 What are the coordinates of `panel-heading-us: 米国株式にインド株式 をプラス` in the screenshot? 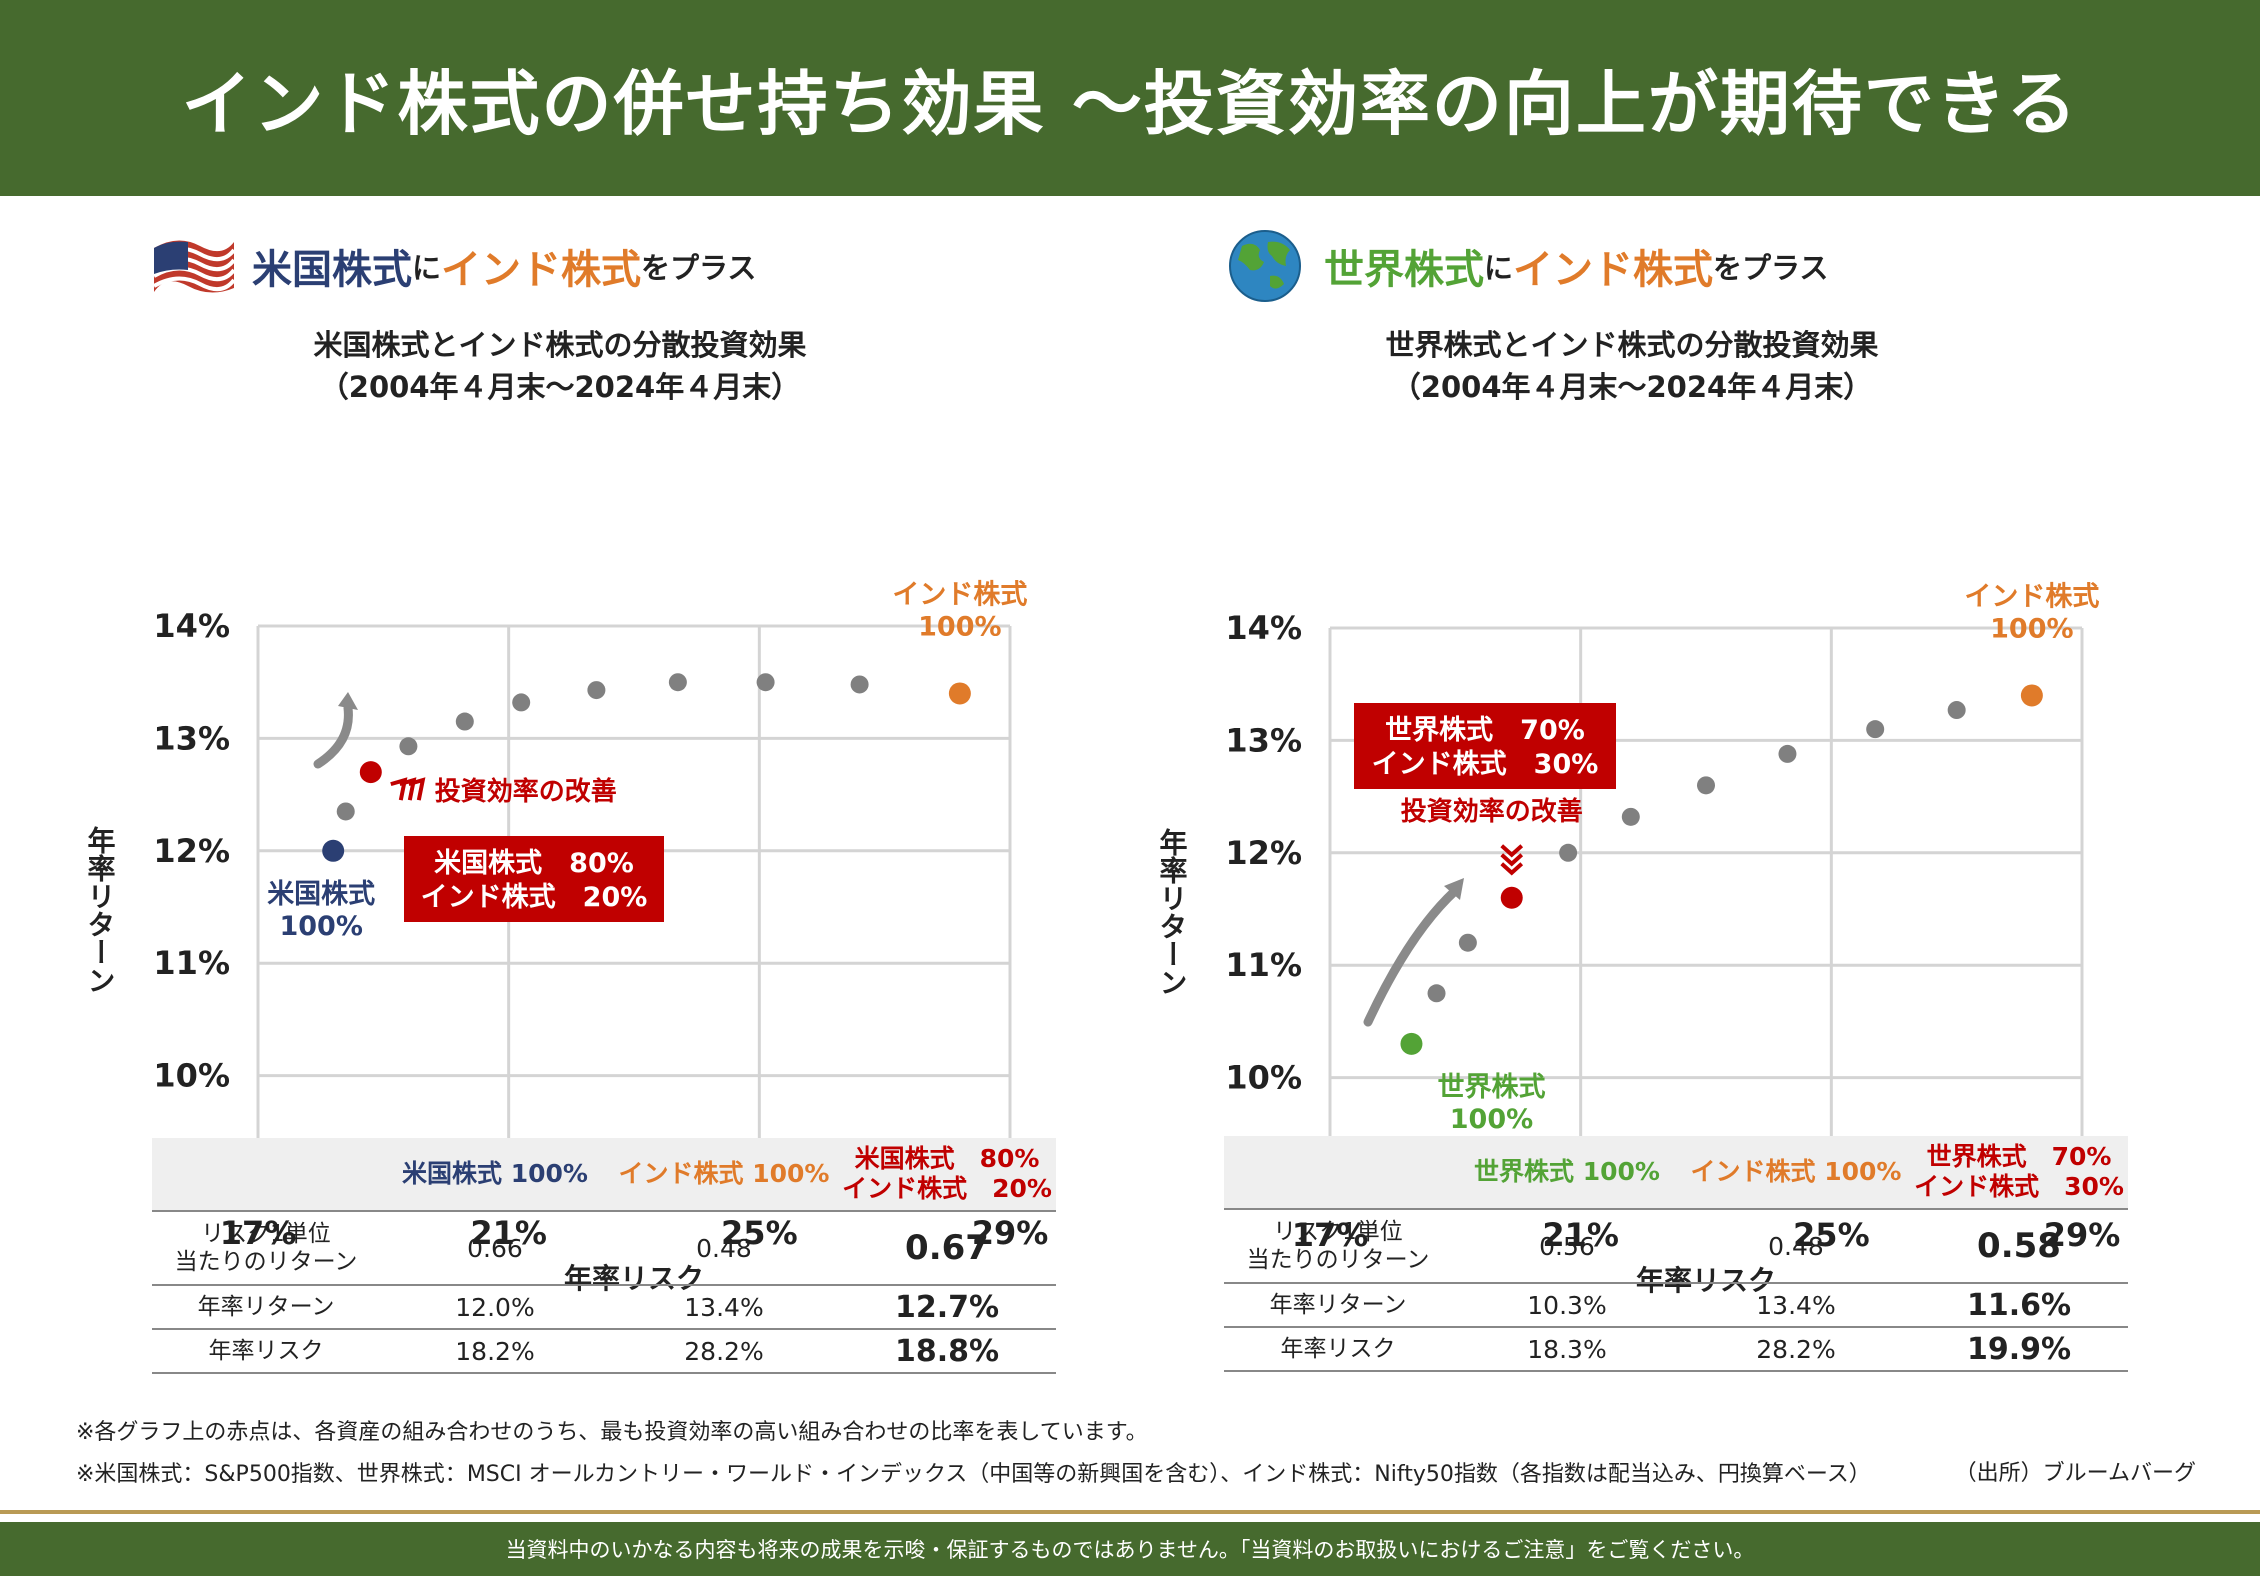 It's located at (452, 266).